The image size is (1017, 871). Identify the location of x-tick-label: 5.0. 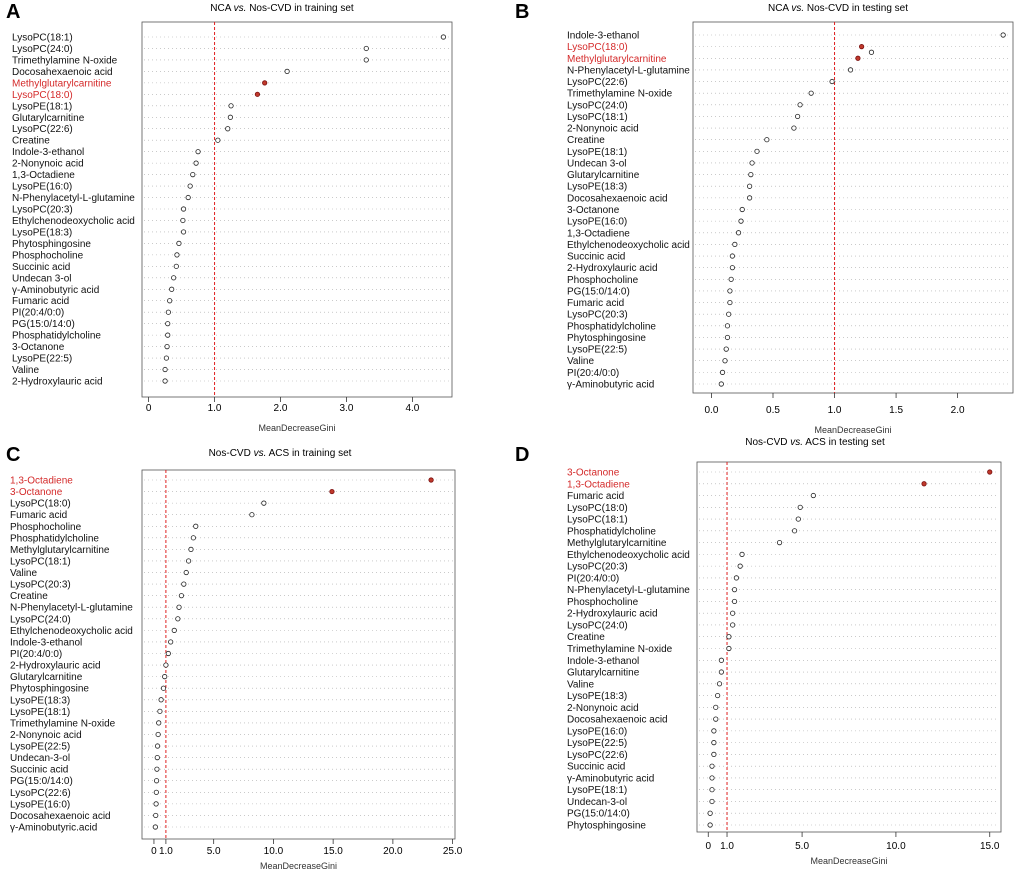
(802, 846).